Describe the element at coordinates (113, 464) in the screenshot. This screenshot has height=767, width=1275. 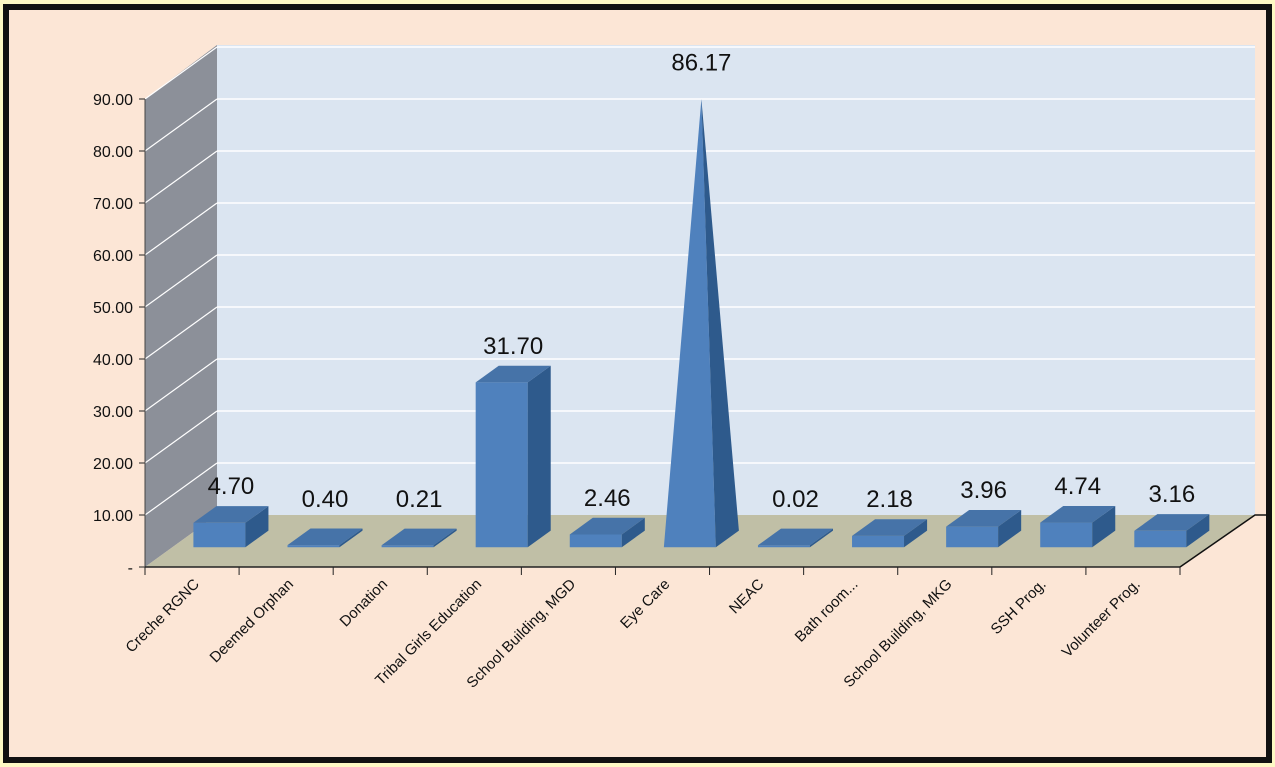
I see `y-tick-label: 20.00` at that location.